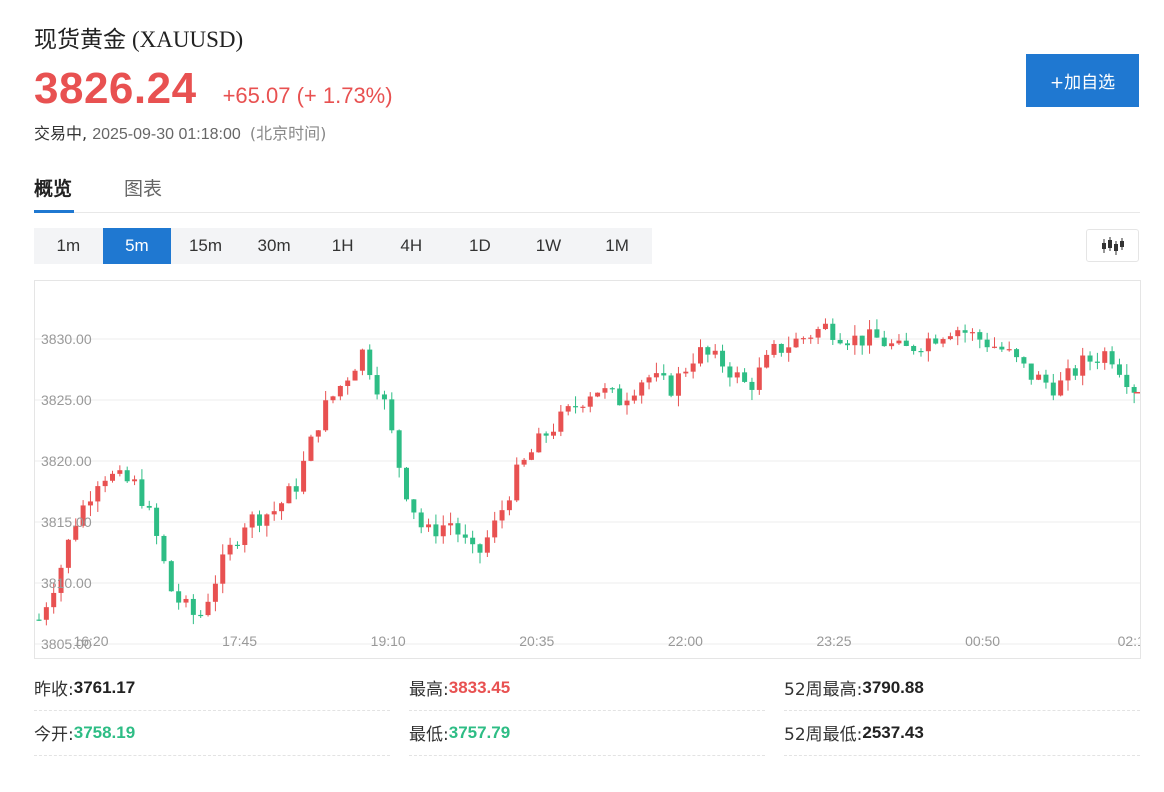 The image size is (1164, 792). Describe the element at coordinates (66, 461) in the screenshot. I see `y-tick-label: 3820.00` at that location.